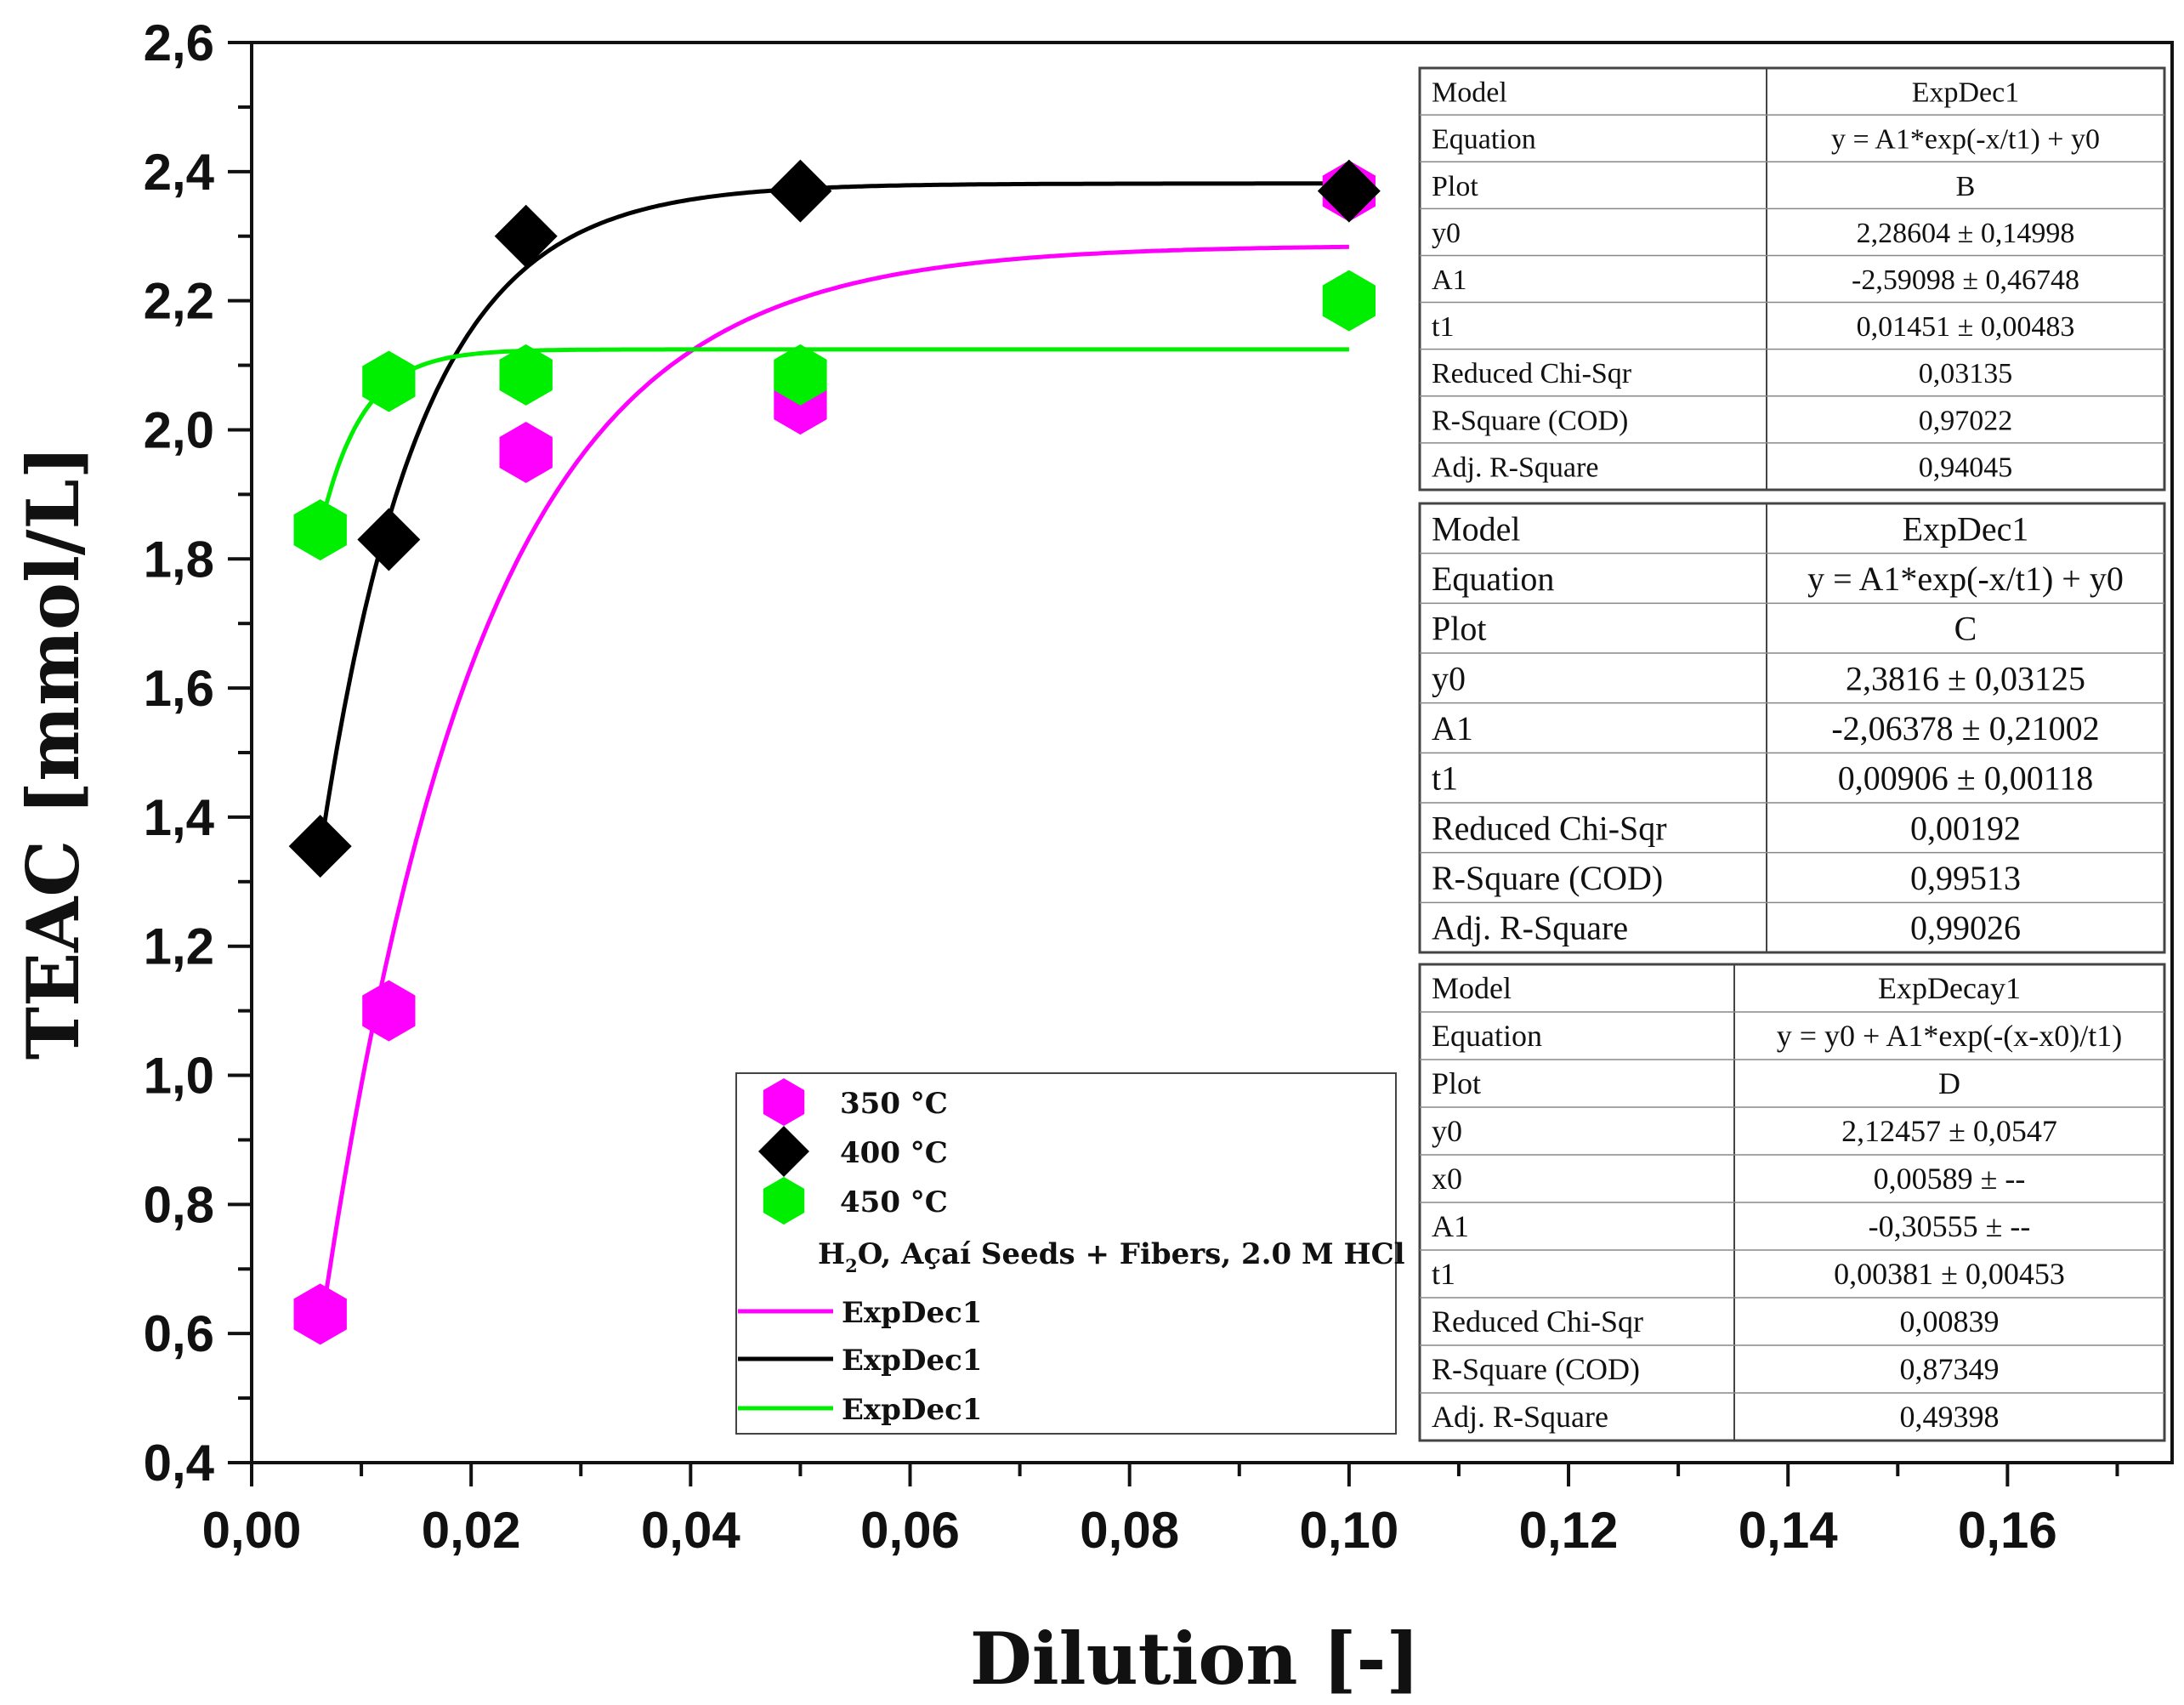  What do you see at coordinates (1966, 778) in the screenshot?
I see `table-cell-value: 0,00906 ± 0,00118` at bounding box center [1966, 778].